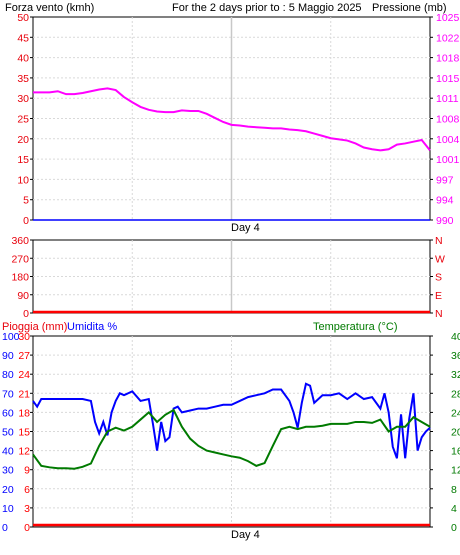  Describe the element at coordinates (454, 509) in the screenshot. I see `temperature-tick-label: 4` at that location.